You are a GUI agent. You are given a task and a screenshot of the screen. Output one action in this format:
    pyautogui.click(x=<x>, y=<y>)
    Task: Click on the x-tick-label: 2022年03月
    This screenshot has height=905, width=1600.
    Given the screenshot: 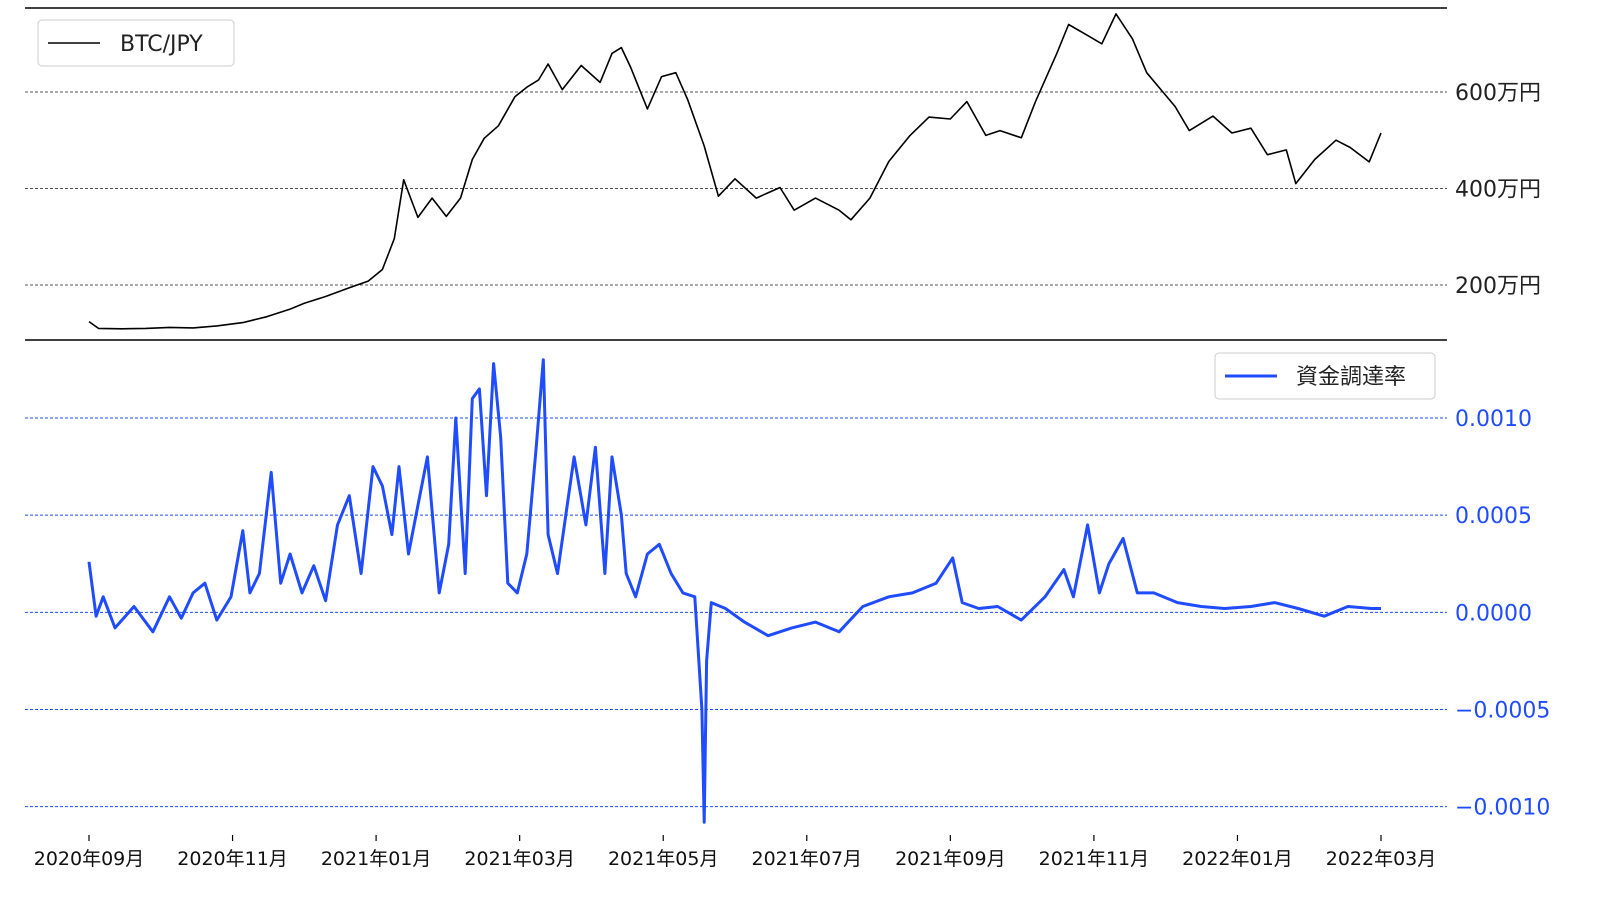 What is the action you would take?
    pyautogui.click(x=1381, y=859)
    